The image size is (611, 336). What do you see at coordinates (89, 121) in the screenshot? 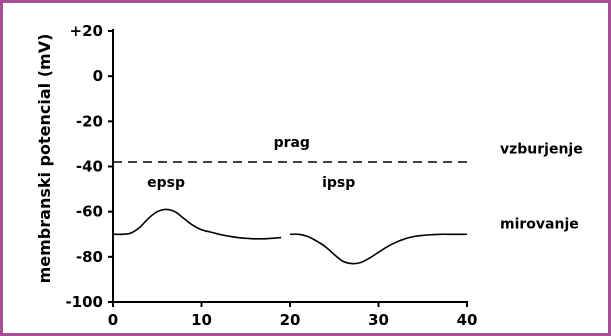
I see `y-tick-label: -20` at bounding box center [89, 121].